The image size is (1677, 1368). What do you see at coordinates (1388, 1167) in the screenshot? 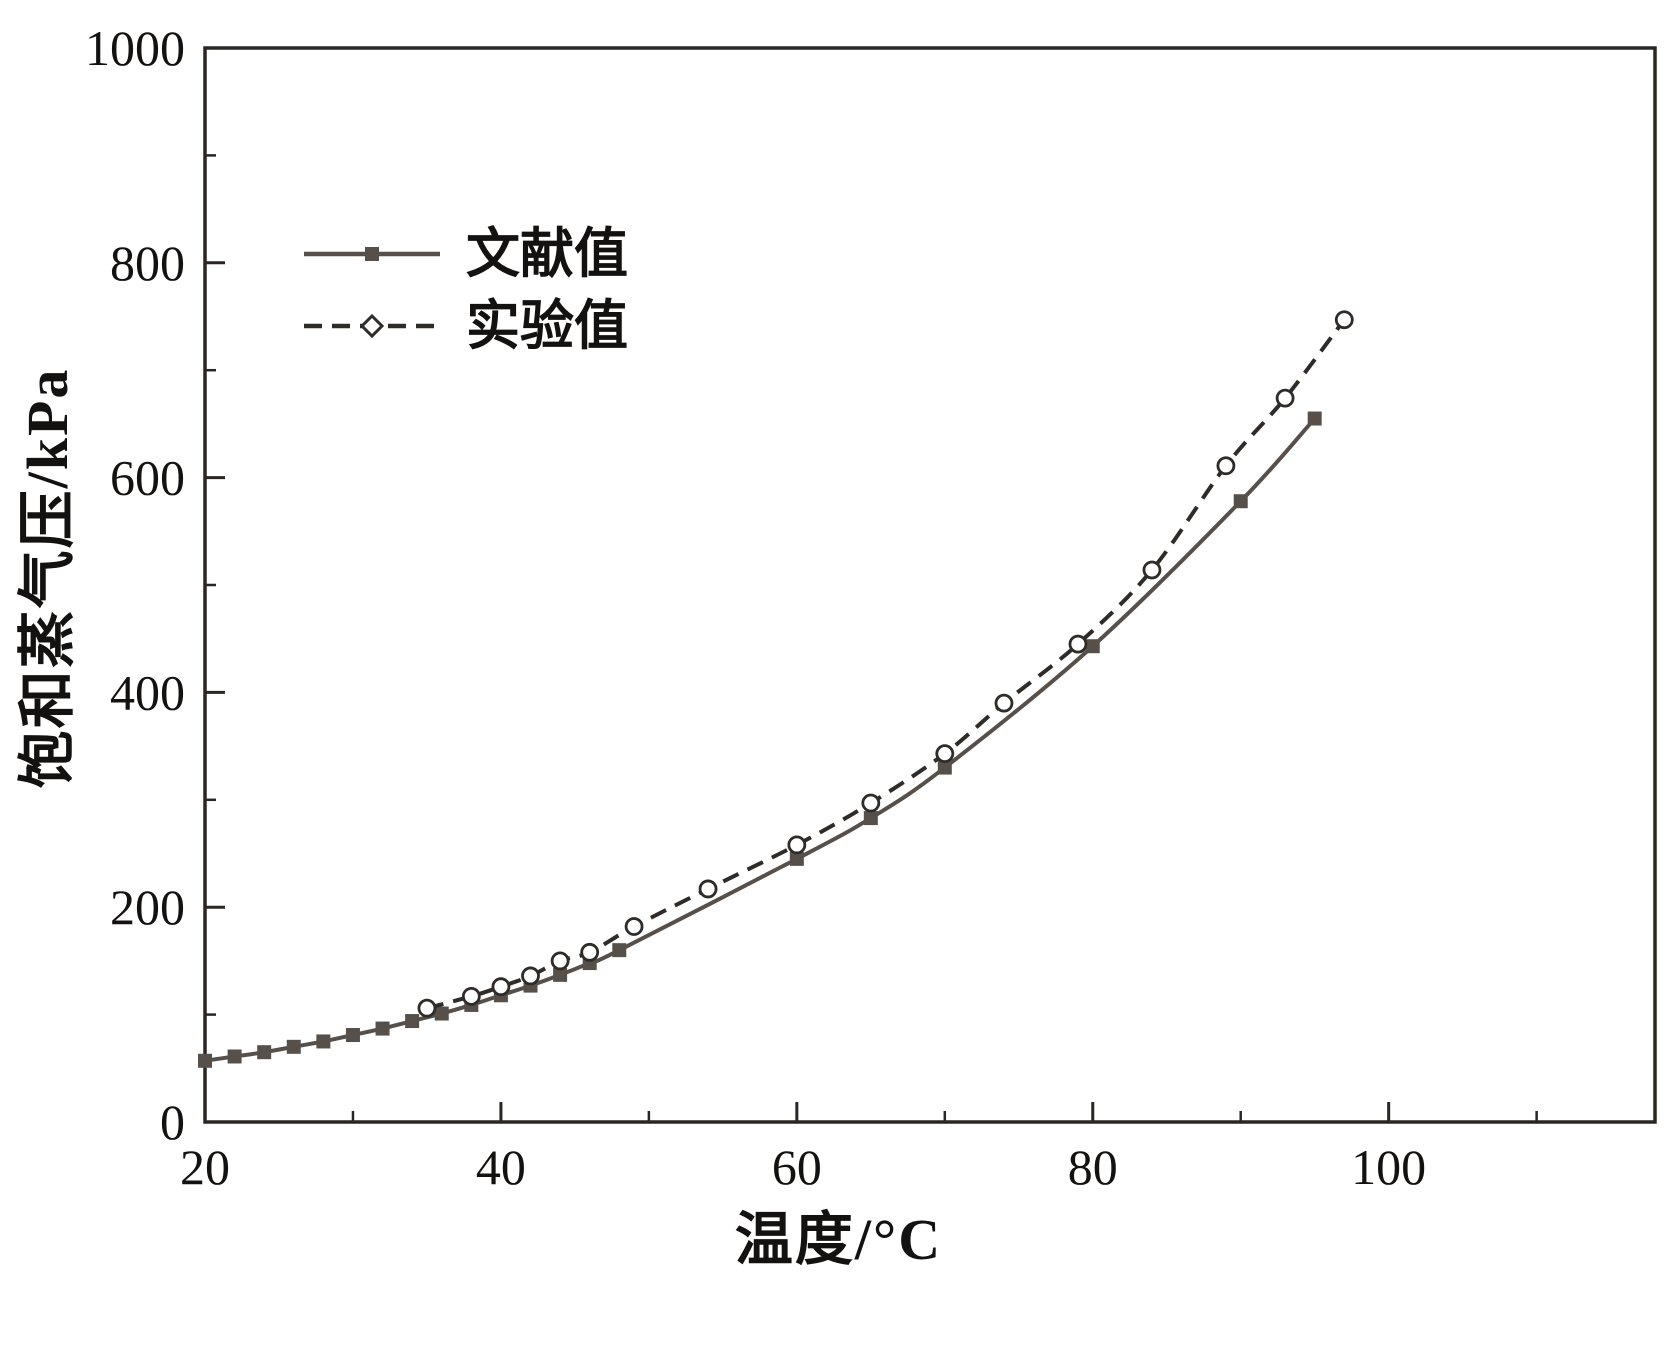
I see `x-tick-label: 100` at bounding box center [1388, 1167].